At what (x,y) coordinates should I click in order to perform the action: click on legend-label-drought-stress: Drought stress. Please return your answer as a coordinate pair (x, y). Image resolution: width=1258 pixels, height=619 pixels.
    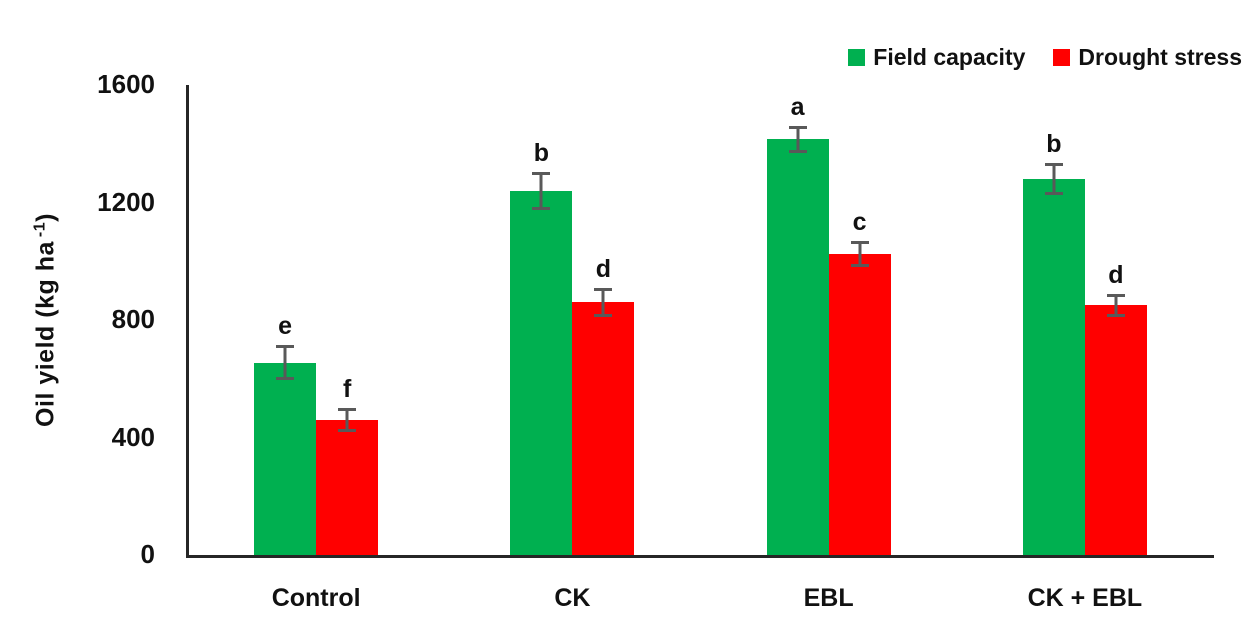
    Looking at the image, I should click on (1160, 57).